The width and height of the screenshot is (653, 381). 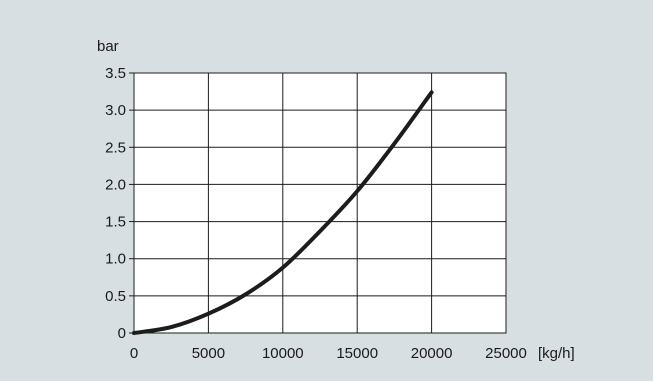 What do you see at coordinates (208, 353) in the screenshot?
I see `x-tick-label: 5000` at bounding box center [208, 353].